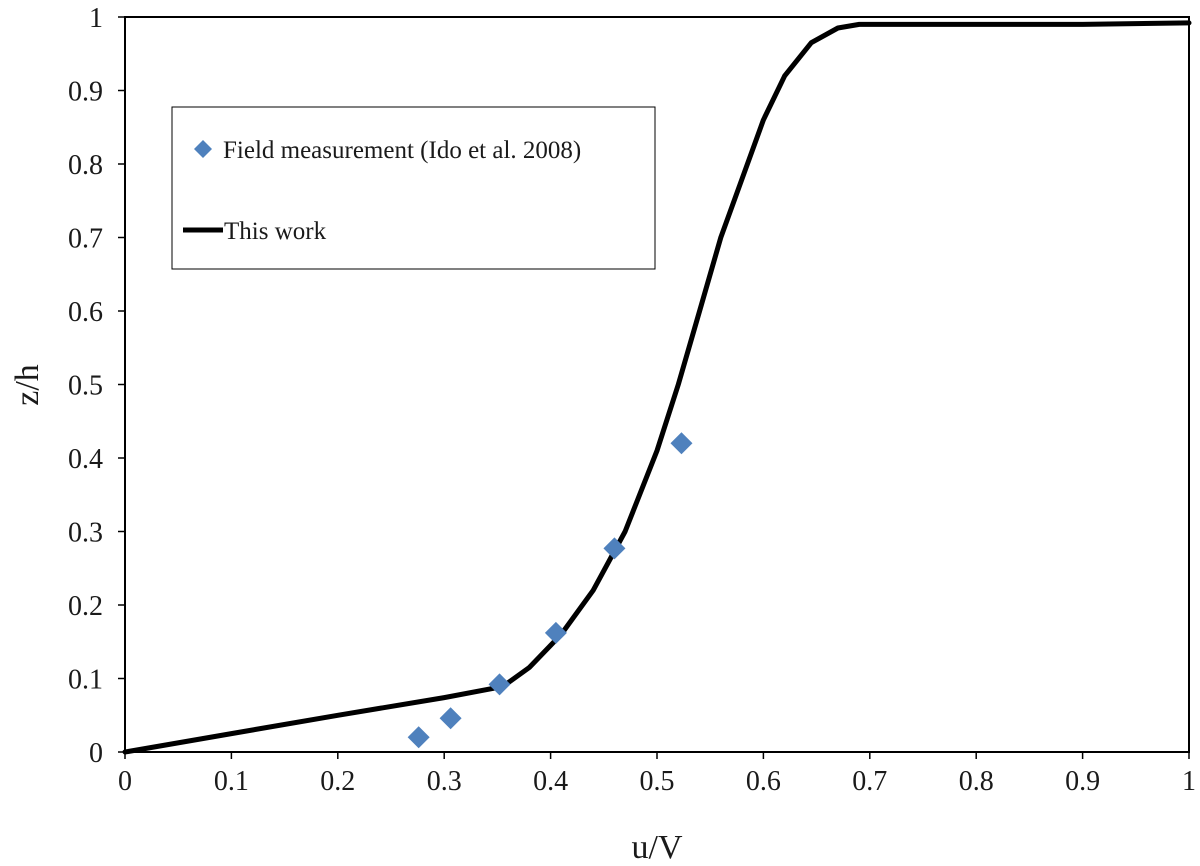  What do you see at coordinates (85, 239) in the screenshot?
I see `y-tick-label: 0.7` at bounding box center [85, 239].